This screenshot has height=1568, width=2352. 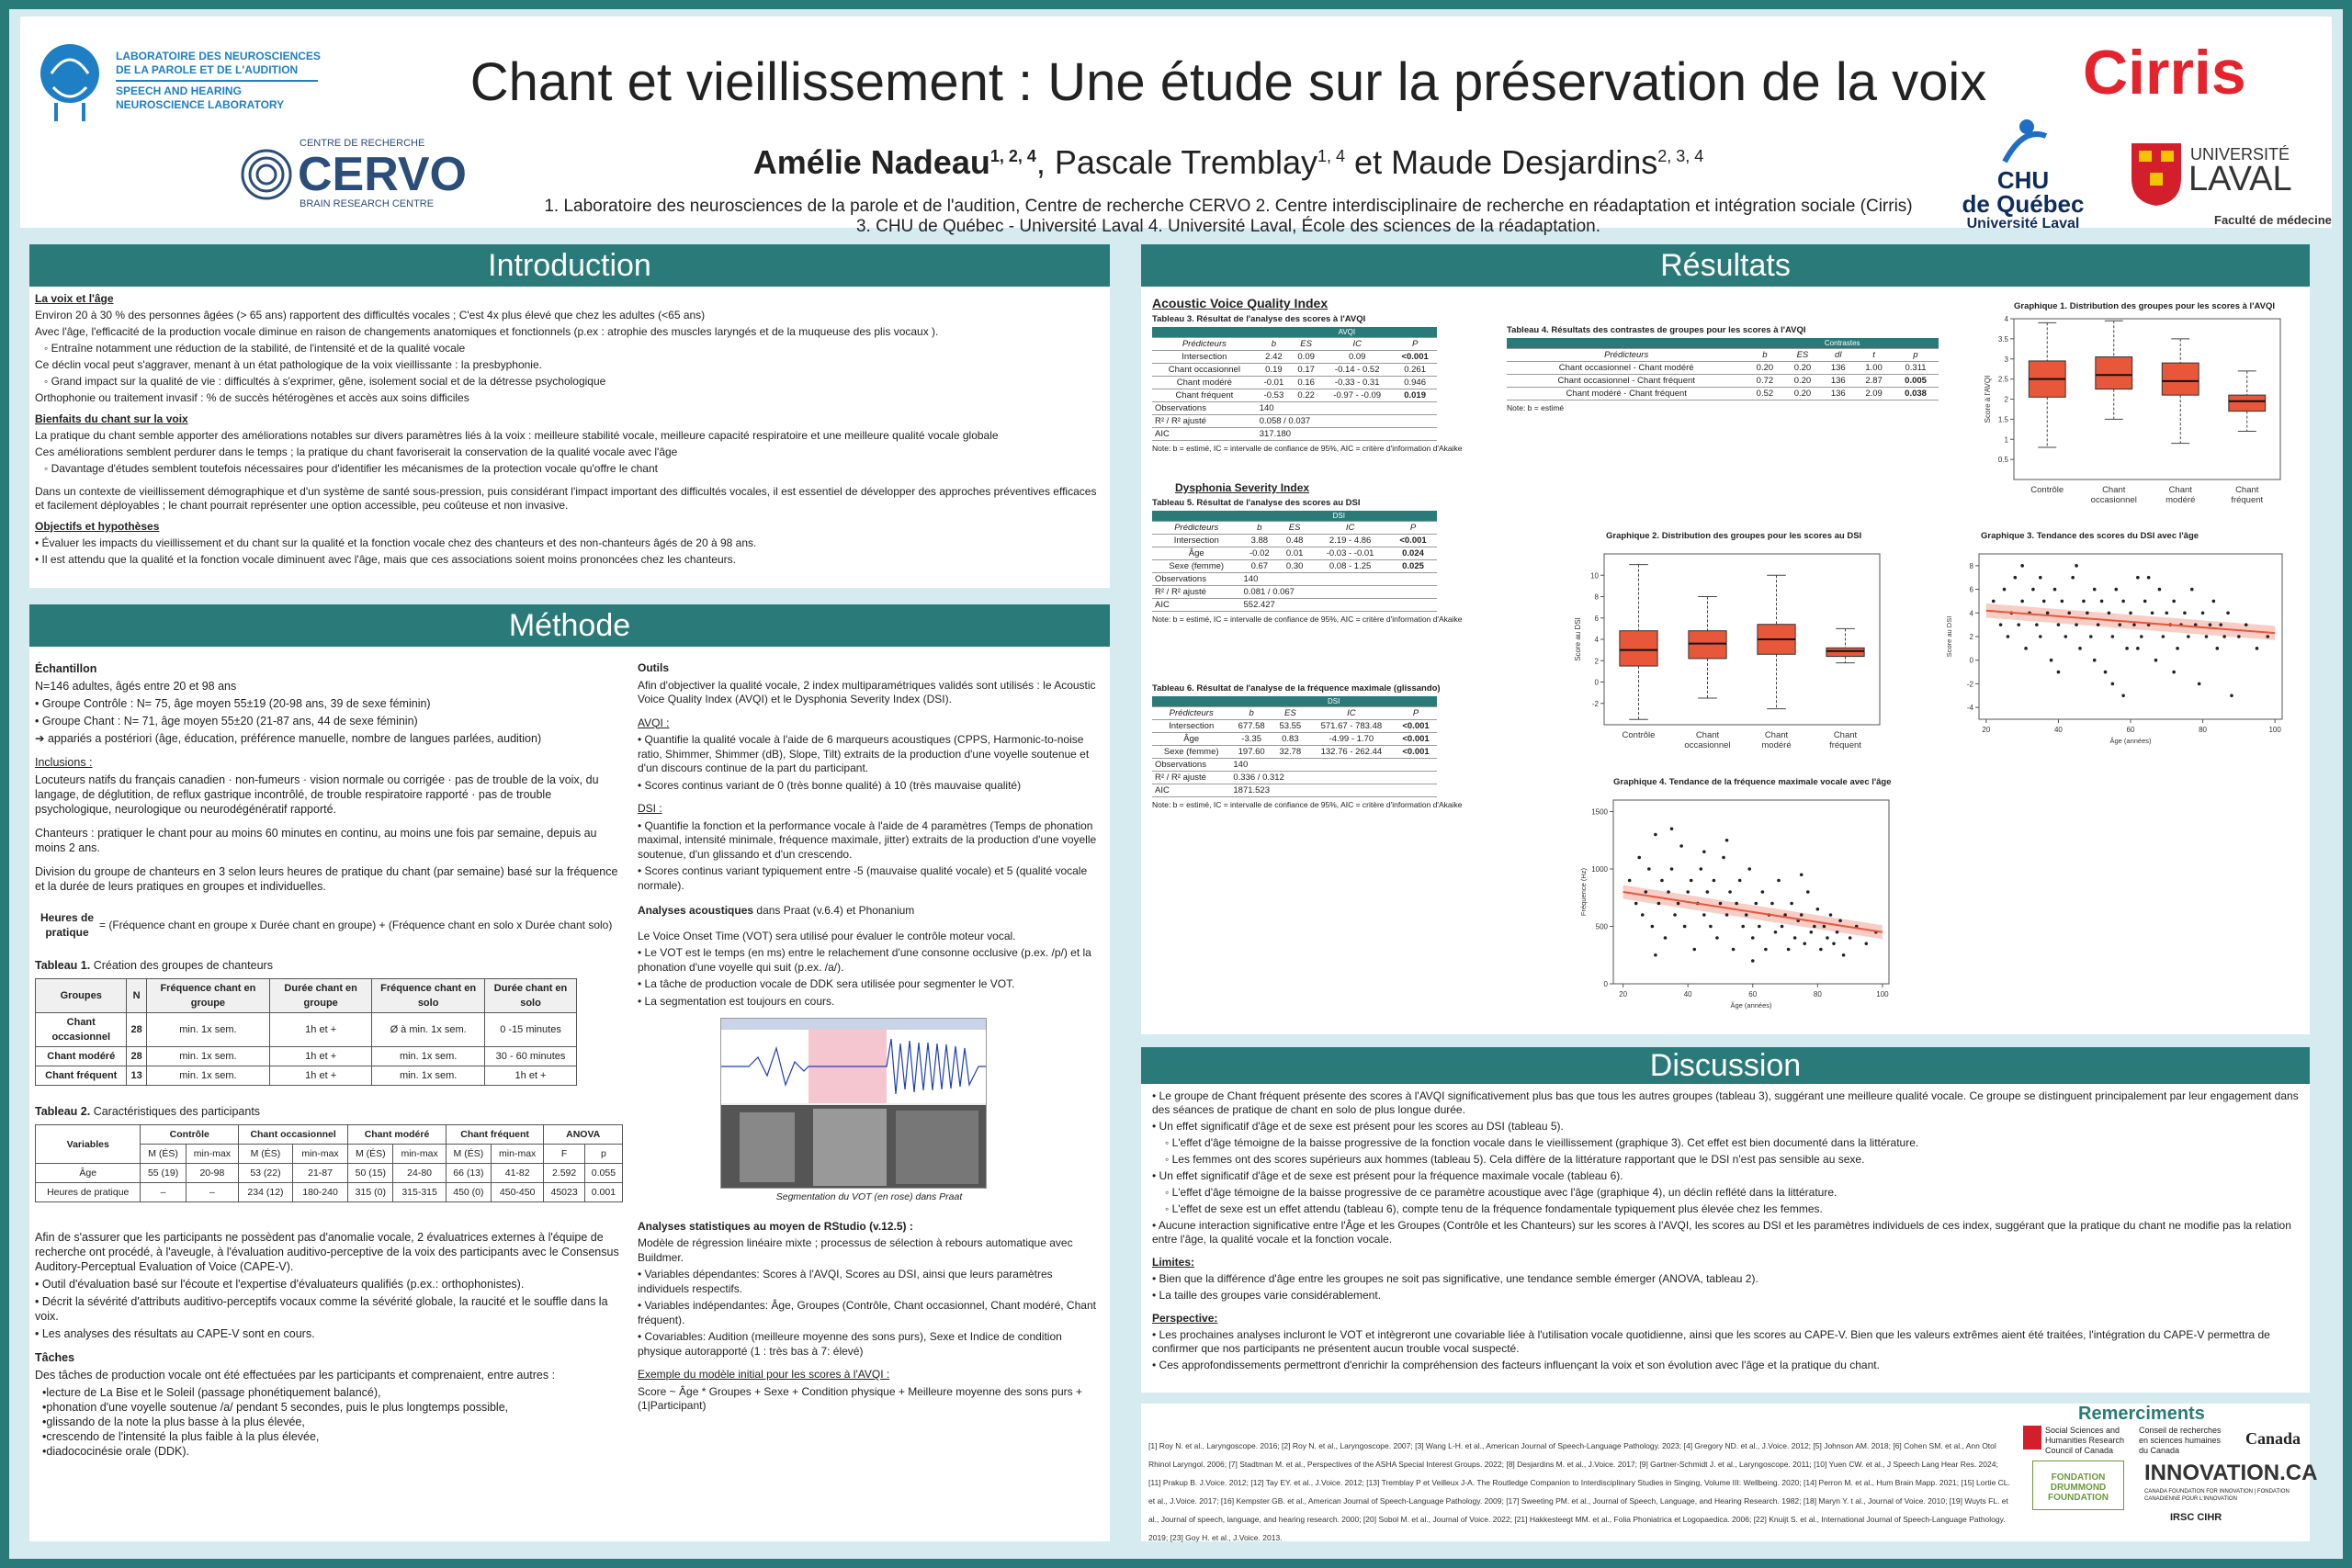 What do you see at coordinates (201, 105) in the screenshot?
I see `lab-line4: NEUROSCIENCE LABORATORY` at bounding box center [201, 105].